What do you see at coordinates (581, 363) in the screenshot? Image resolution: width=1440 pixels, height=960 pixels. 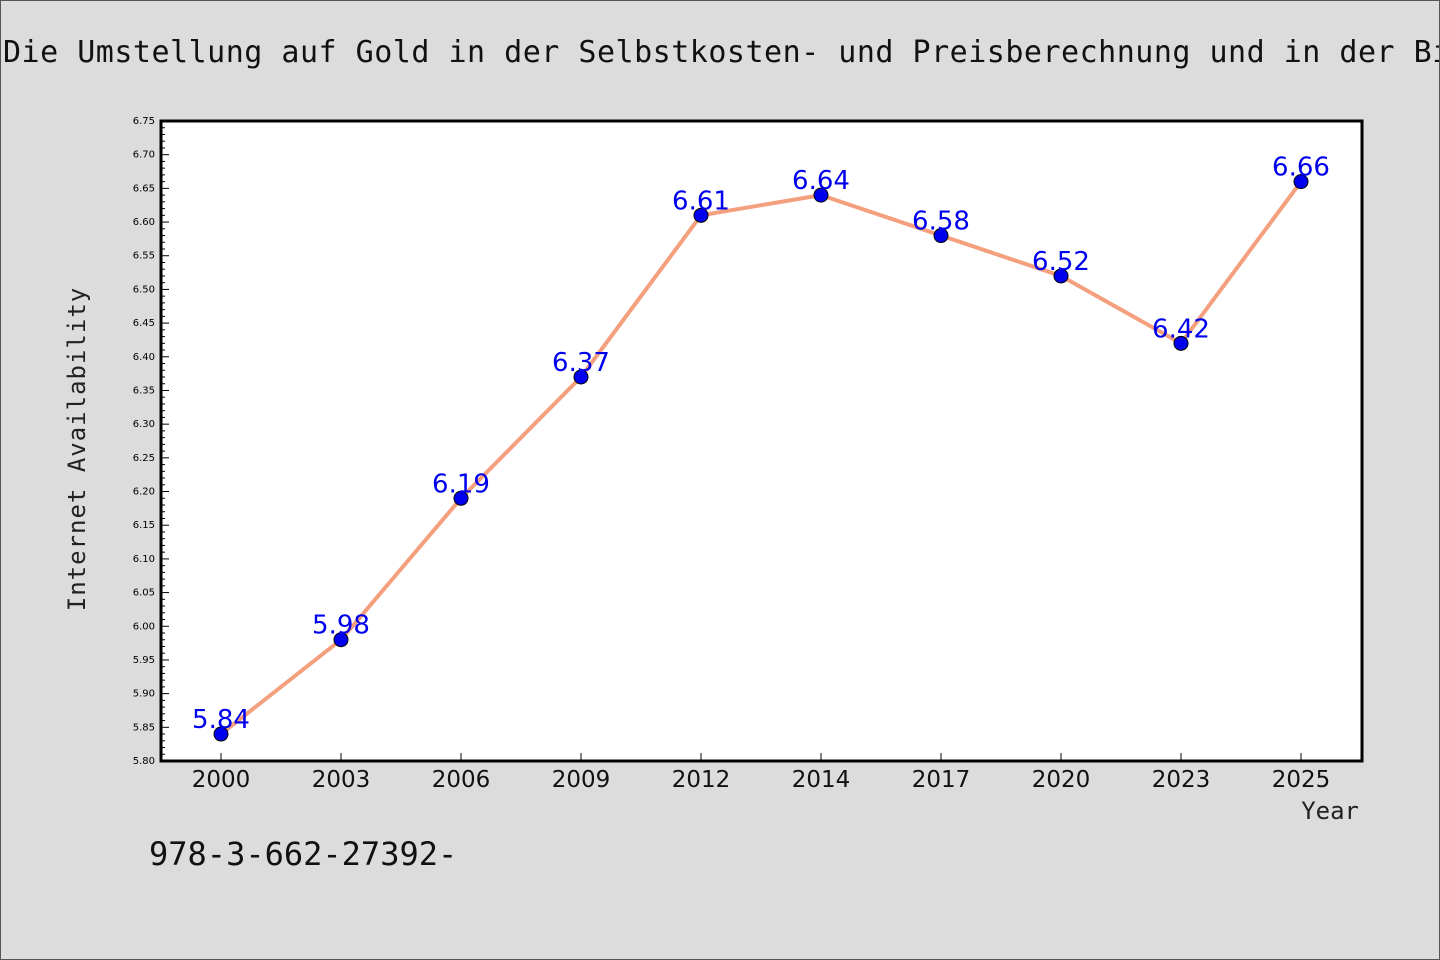 I see `data-label: 6.37` at bounding box center [581, 363].